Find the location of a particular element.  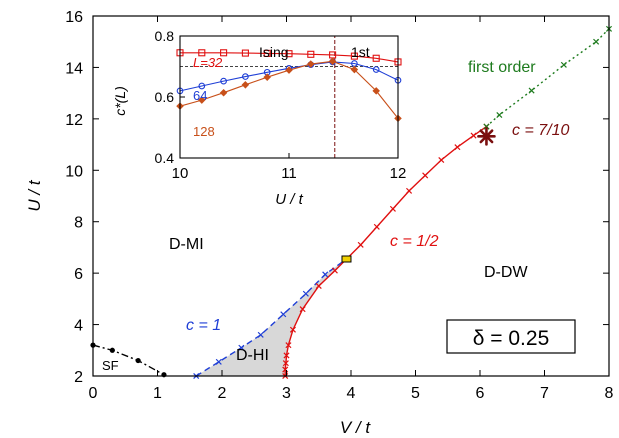

main-y-tick-label-1: 4 is located at coordinates (78, 326).